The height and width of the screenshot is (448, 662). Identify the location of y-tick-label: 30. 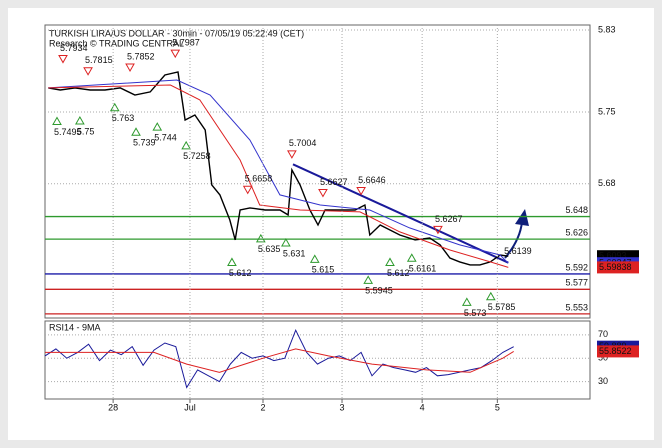
(603, 381).